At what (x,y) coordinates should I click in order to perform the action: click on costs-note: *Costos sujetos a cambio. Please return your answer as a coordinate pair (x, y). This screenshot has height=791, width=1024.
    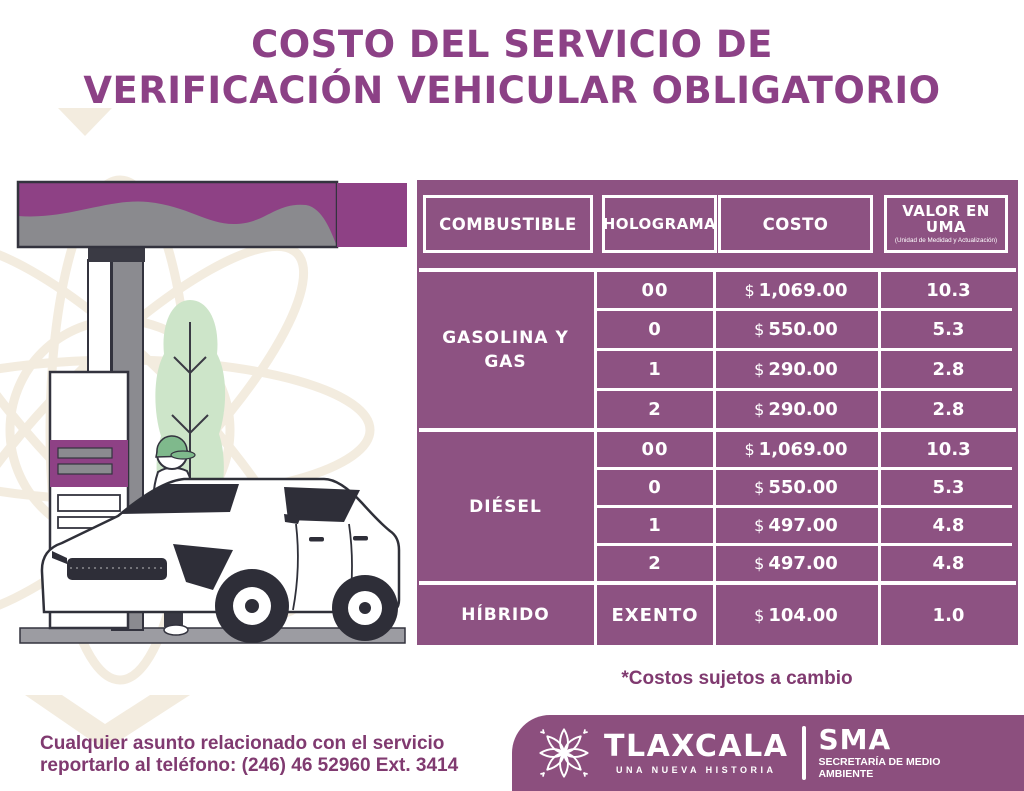
    Looking at the image, I should click on (737, 678).